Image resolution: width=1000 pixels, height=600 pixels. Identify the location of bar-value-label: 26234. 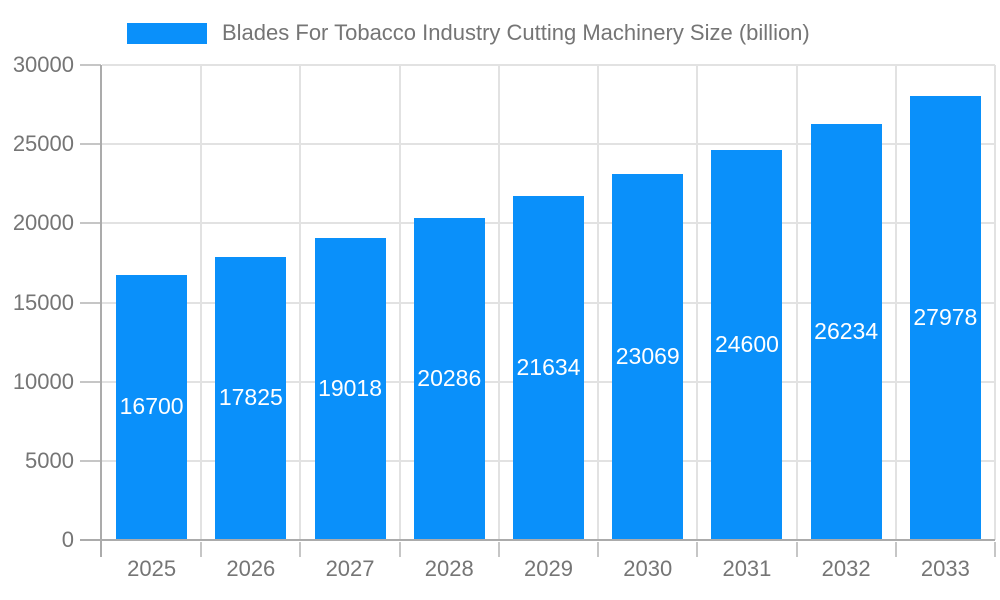
(846, 330).